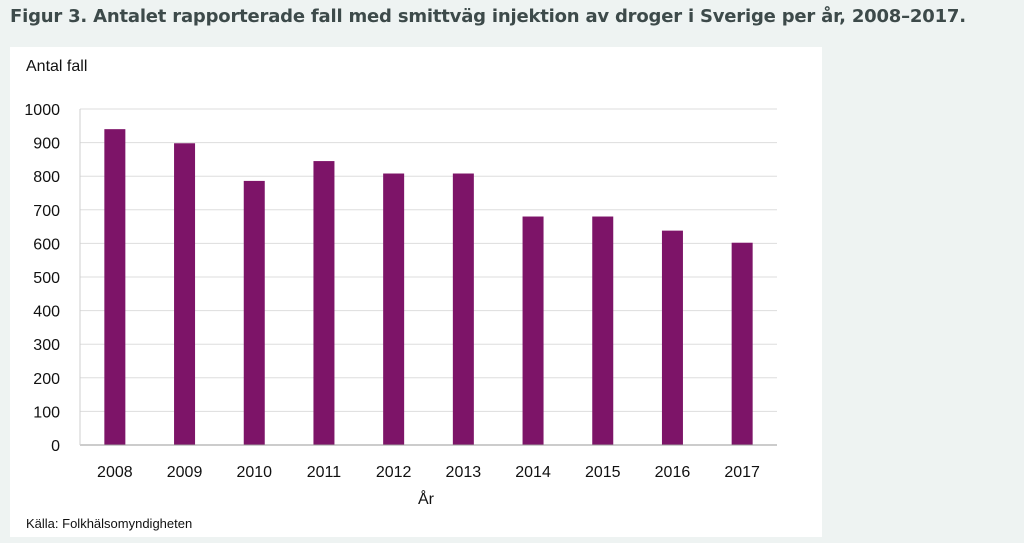 The height and width of the screenshot is (543, 1024). Describe the element at coordinates (185, 294) in the screenshot. I see `bar-2009` at that location.